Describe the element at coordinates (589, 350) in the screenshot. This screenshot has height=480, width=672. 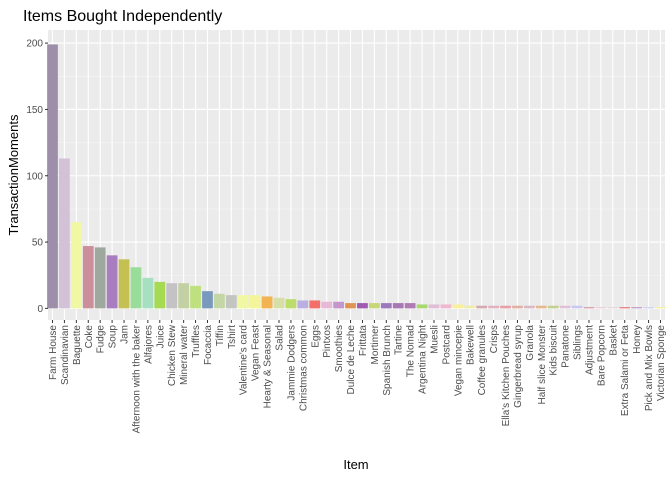
I see `x-tick-label: Adjustment` at that location.